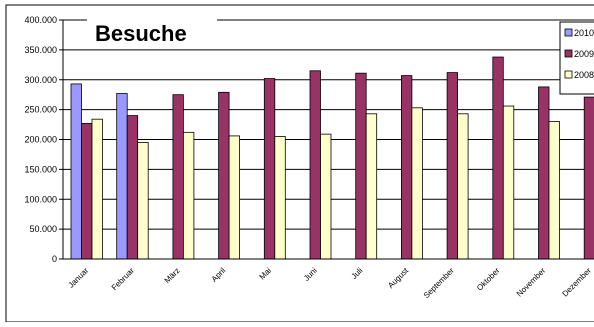 The image size is (594, 327). What do you see at coordinates (417, 183) in the screenshot?
I see `bar-2008-august` at bounding box center [417, 183].